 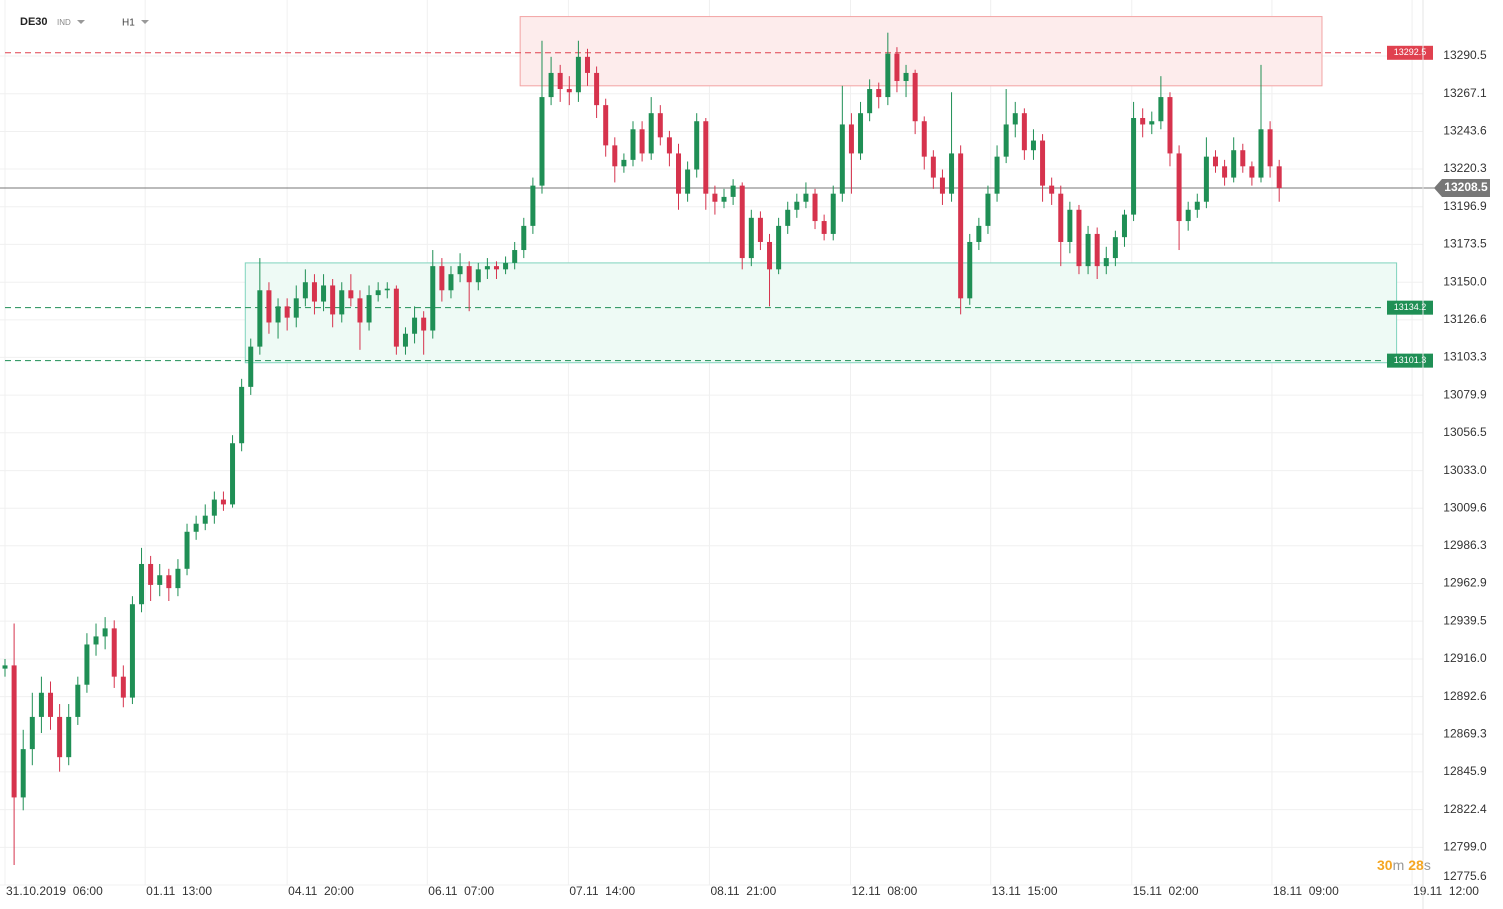 I want to click on interval: H1, so click(x=128, y=23).